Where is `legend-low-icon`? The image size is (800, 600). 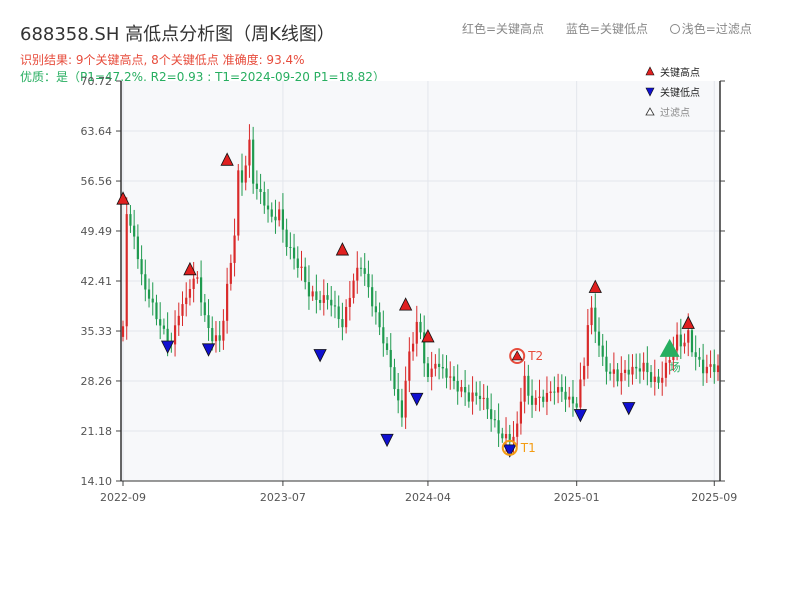
legend-low-icon is located at coordinates (650, 92).